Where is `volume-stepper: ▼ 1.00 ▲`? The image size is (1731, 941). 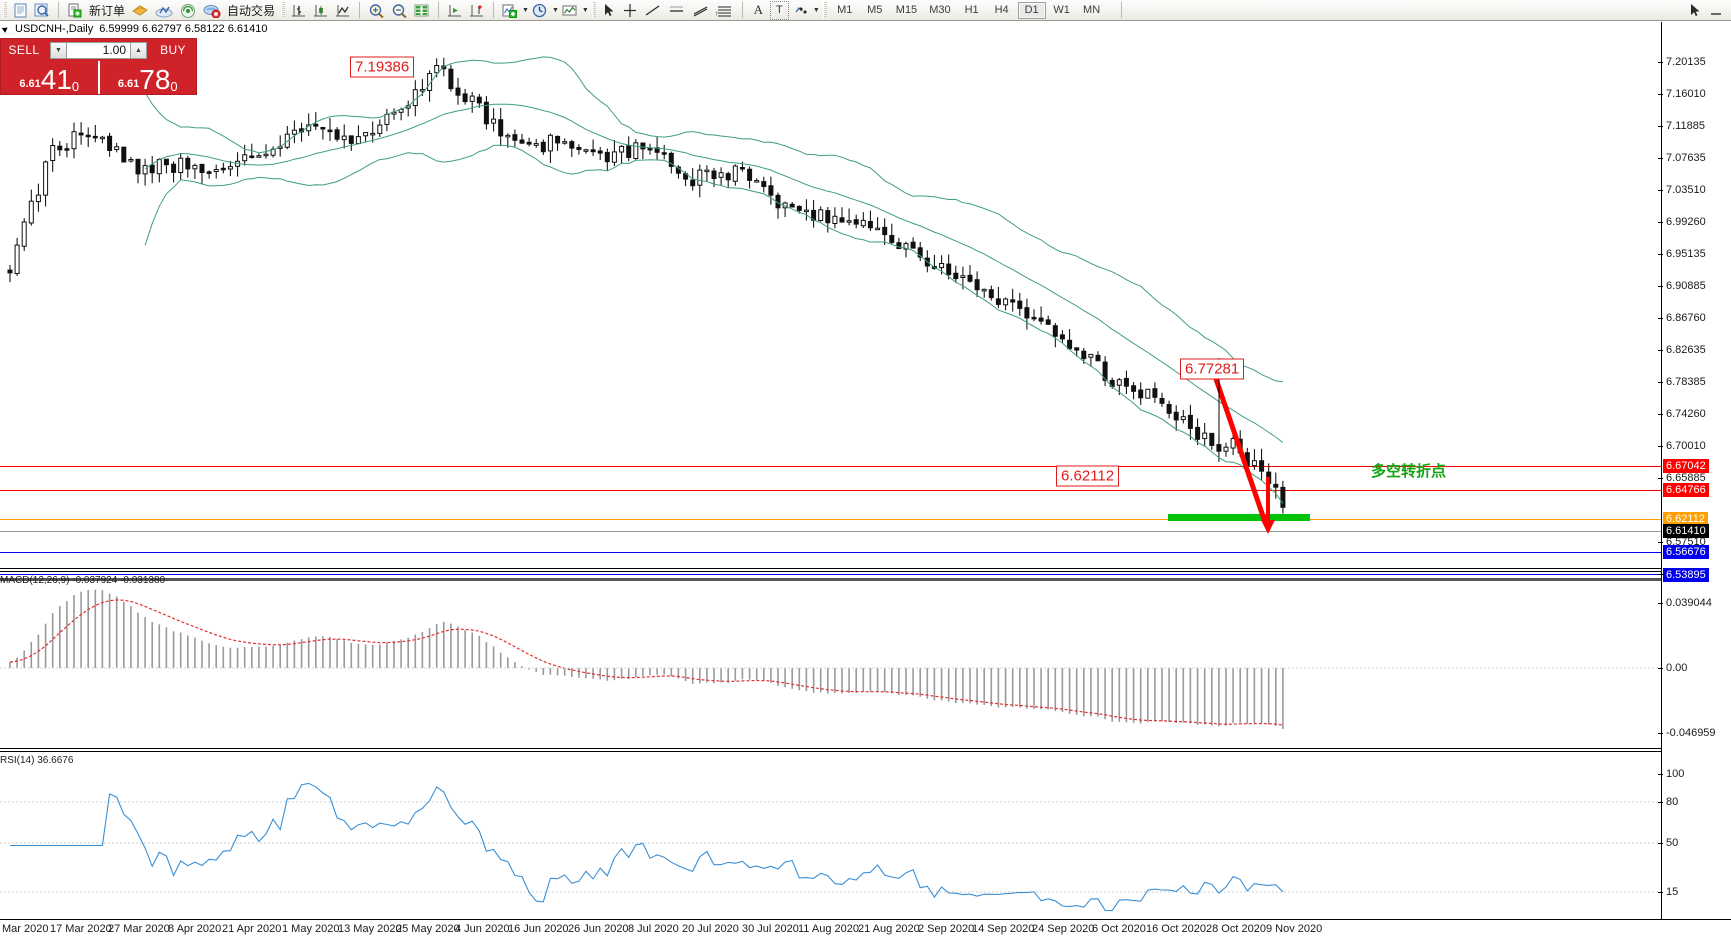
volume-stepper: ▼ 1.00 ▲ is located at coordinates (98, 50).